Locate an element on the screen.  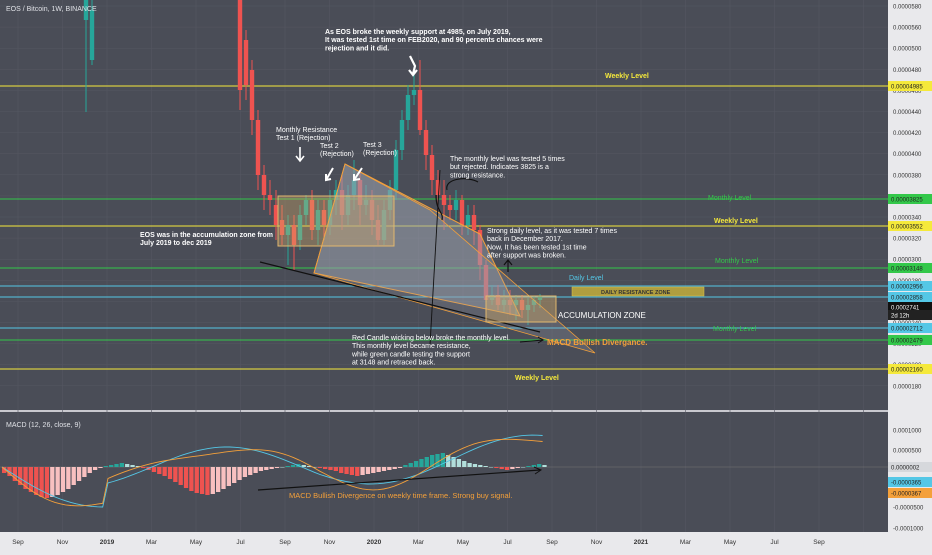
y-tick-label: 0.0000320 is located at coordinates (907, 240).